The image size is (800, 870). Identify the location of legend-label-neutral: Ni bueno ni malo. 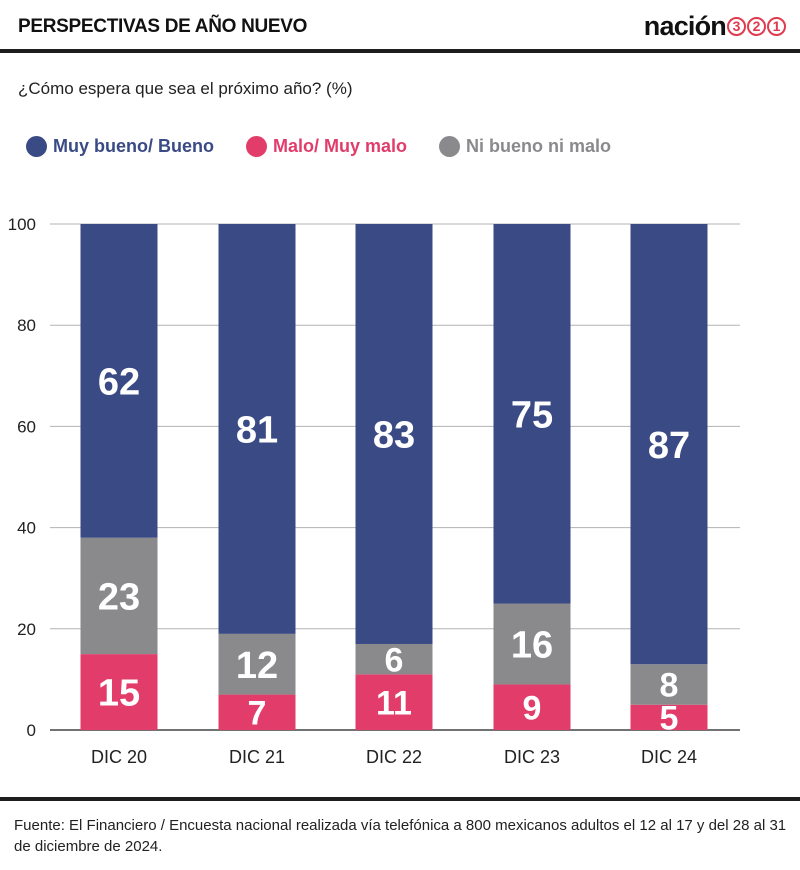
(539, 146).